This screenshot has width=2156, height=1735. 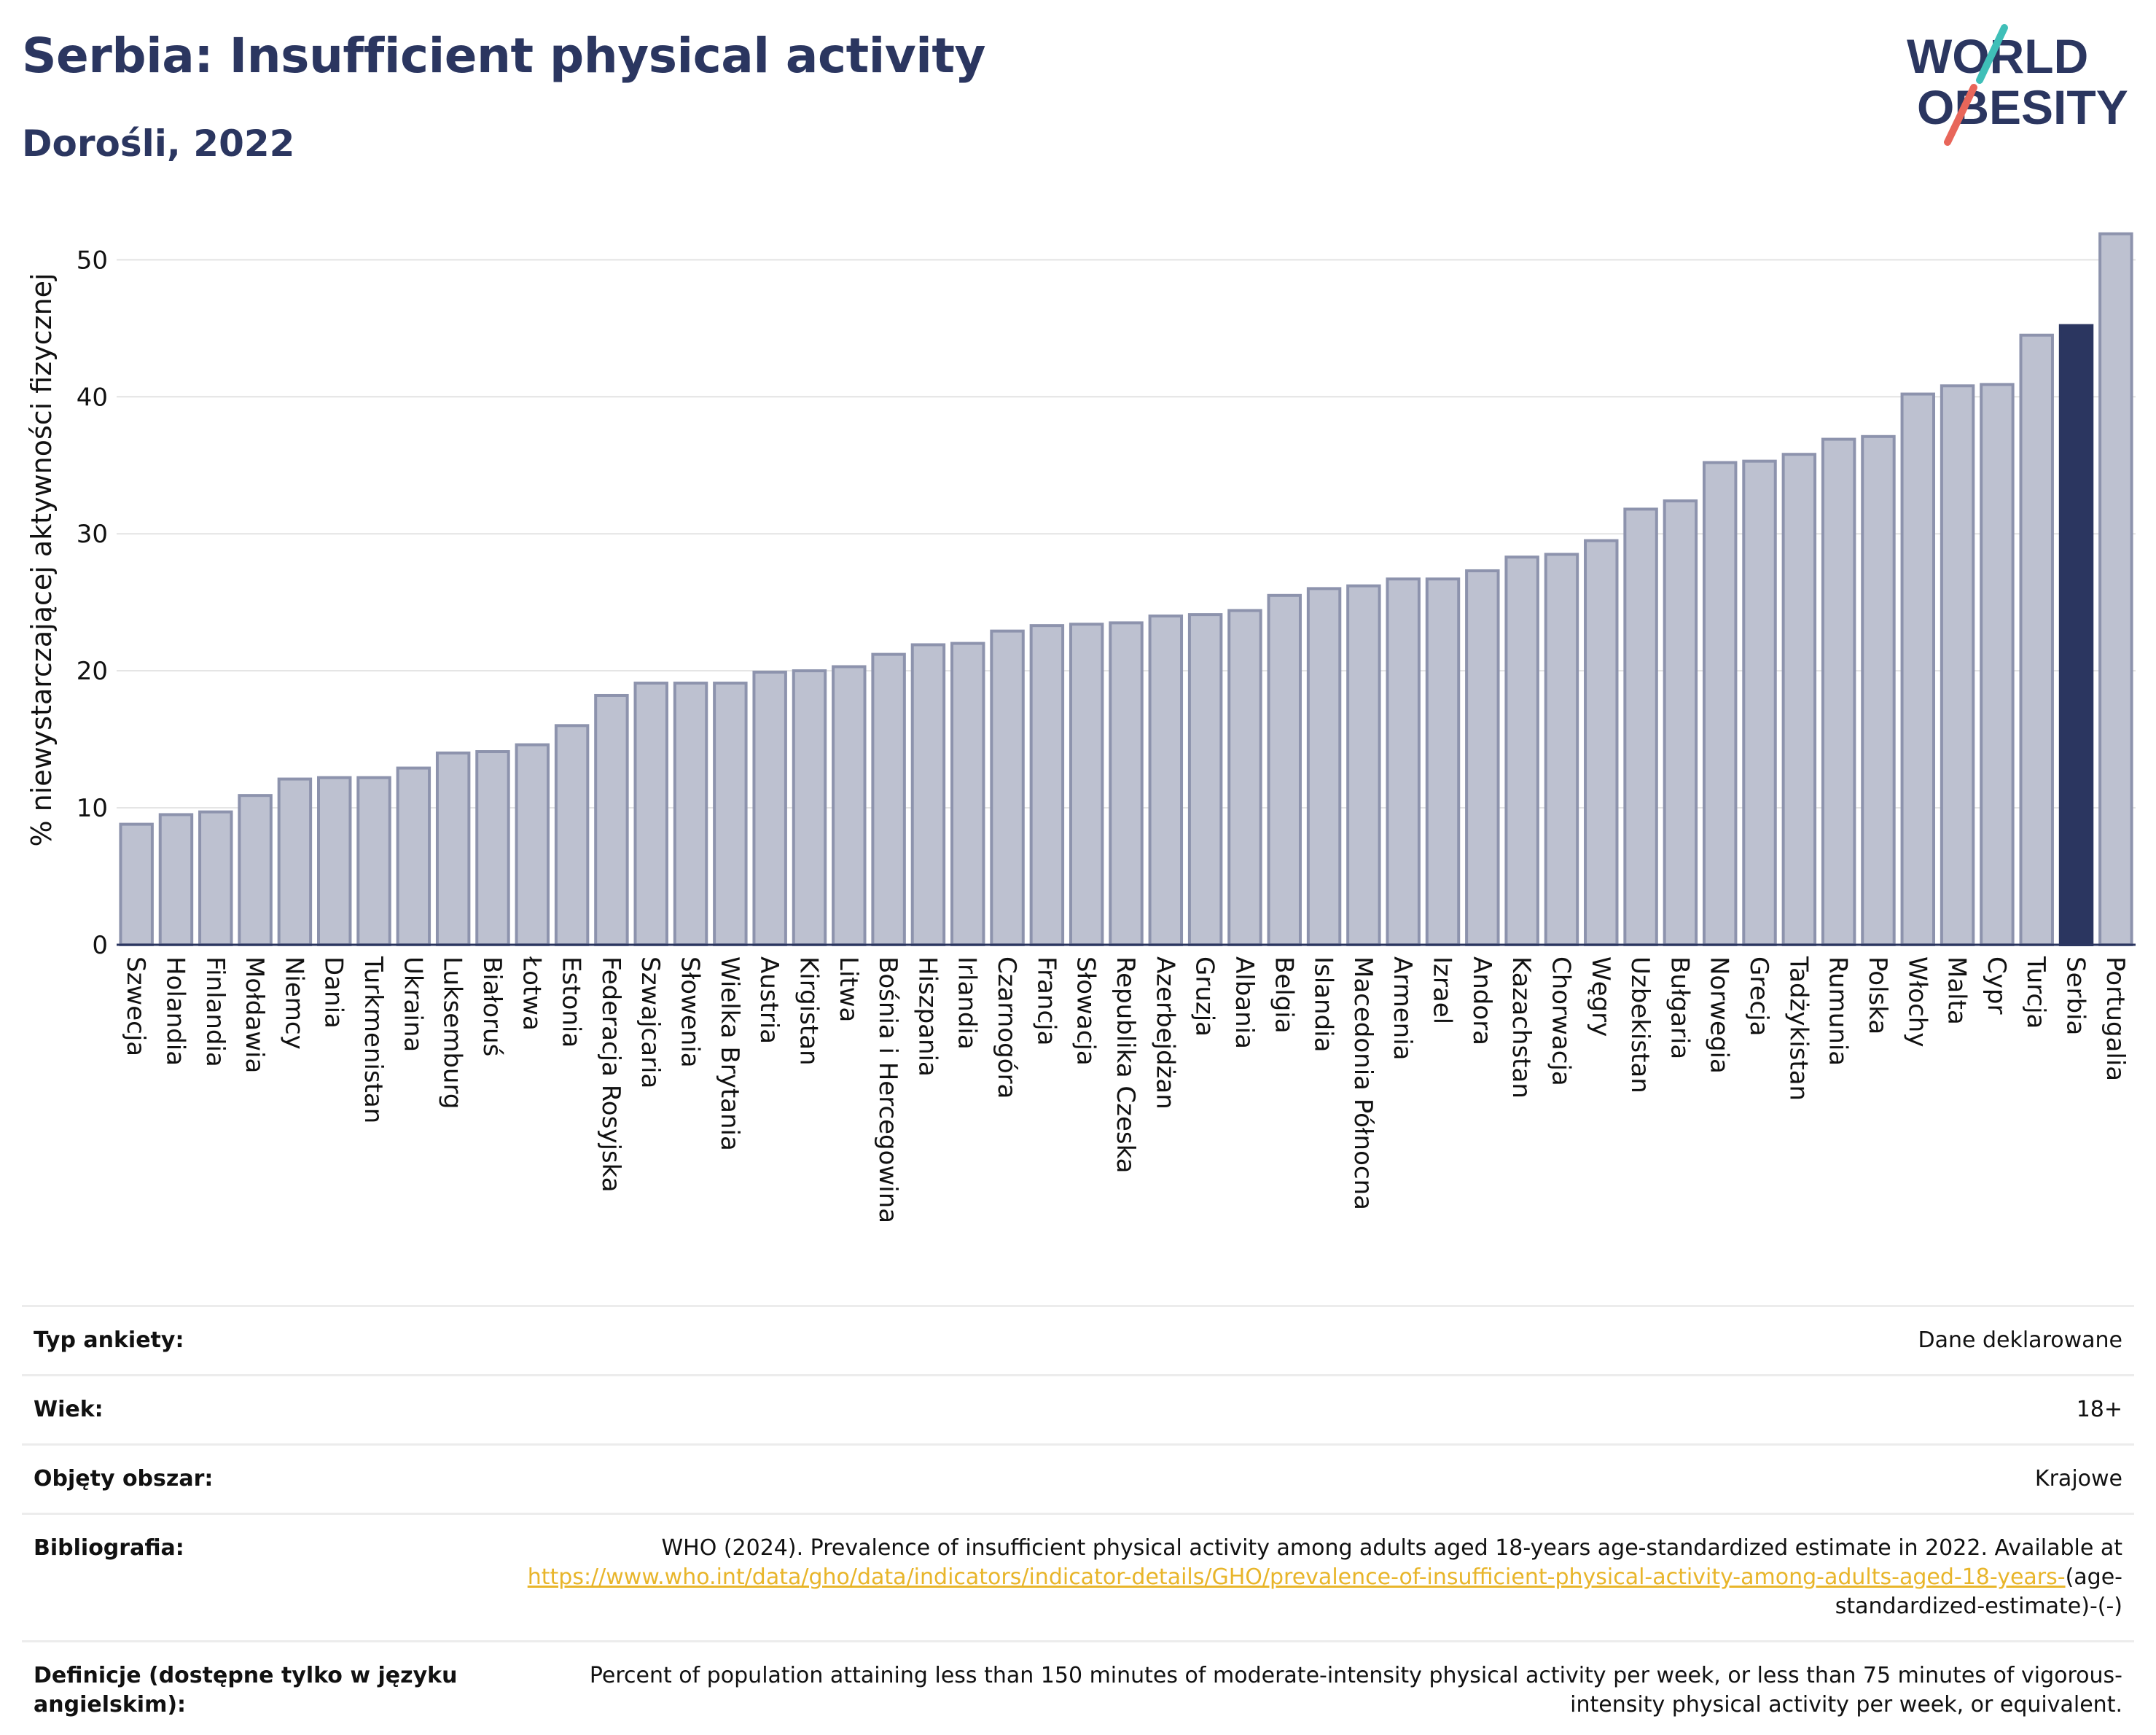 What do you see at coordinates (93, 603) in the screenshot?
I see `y-tick-labels: 0 10 20 30 40 50` at bounding box center [93, 603].